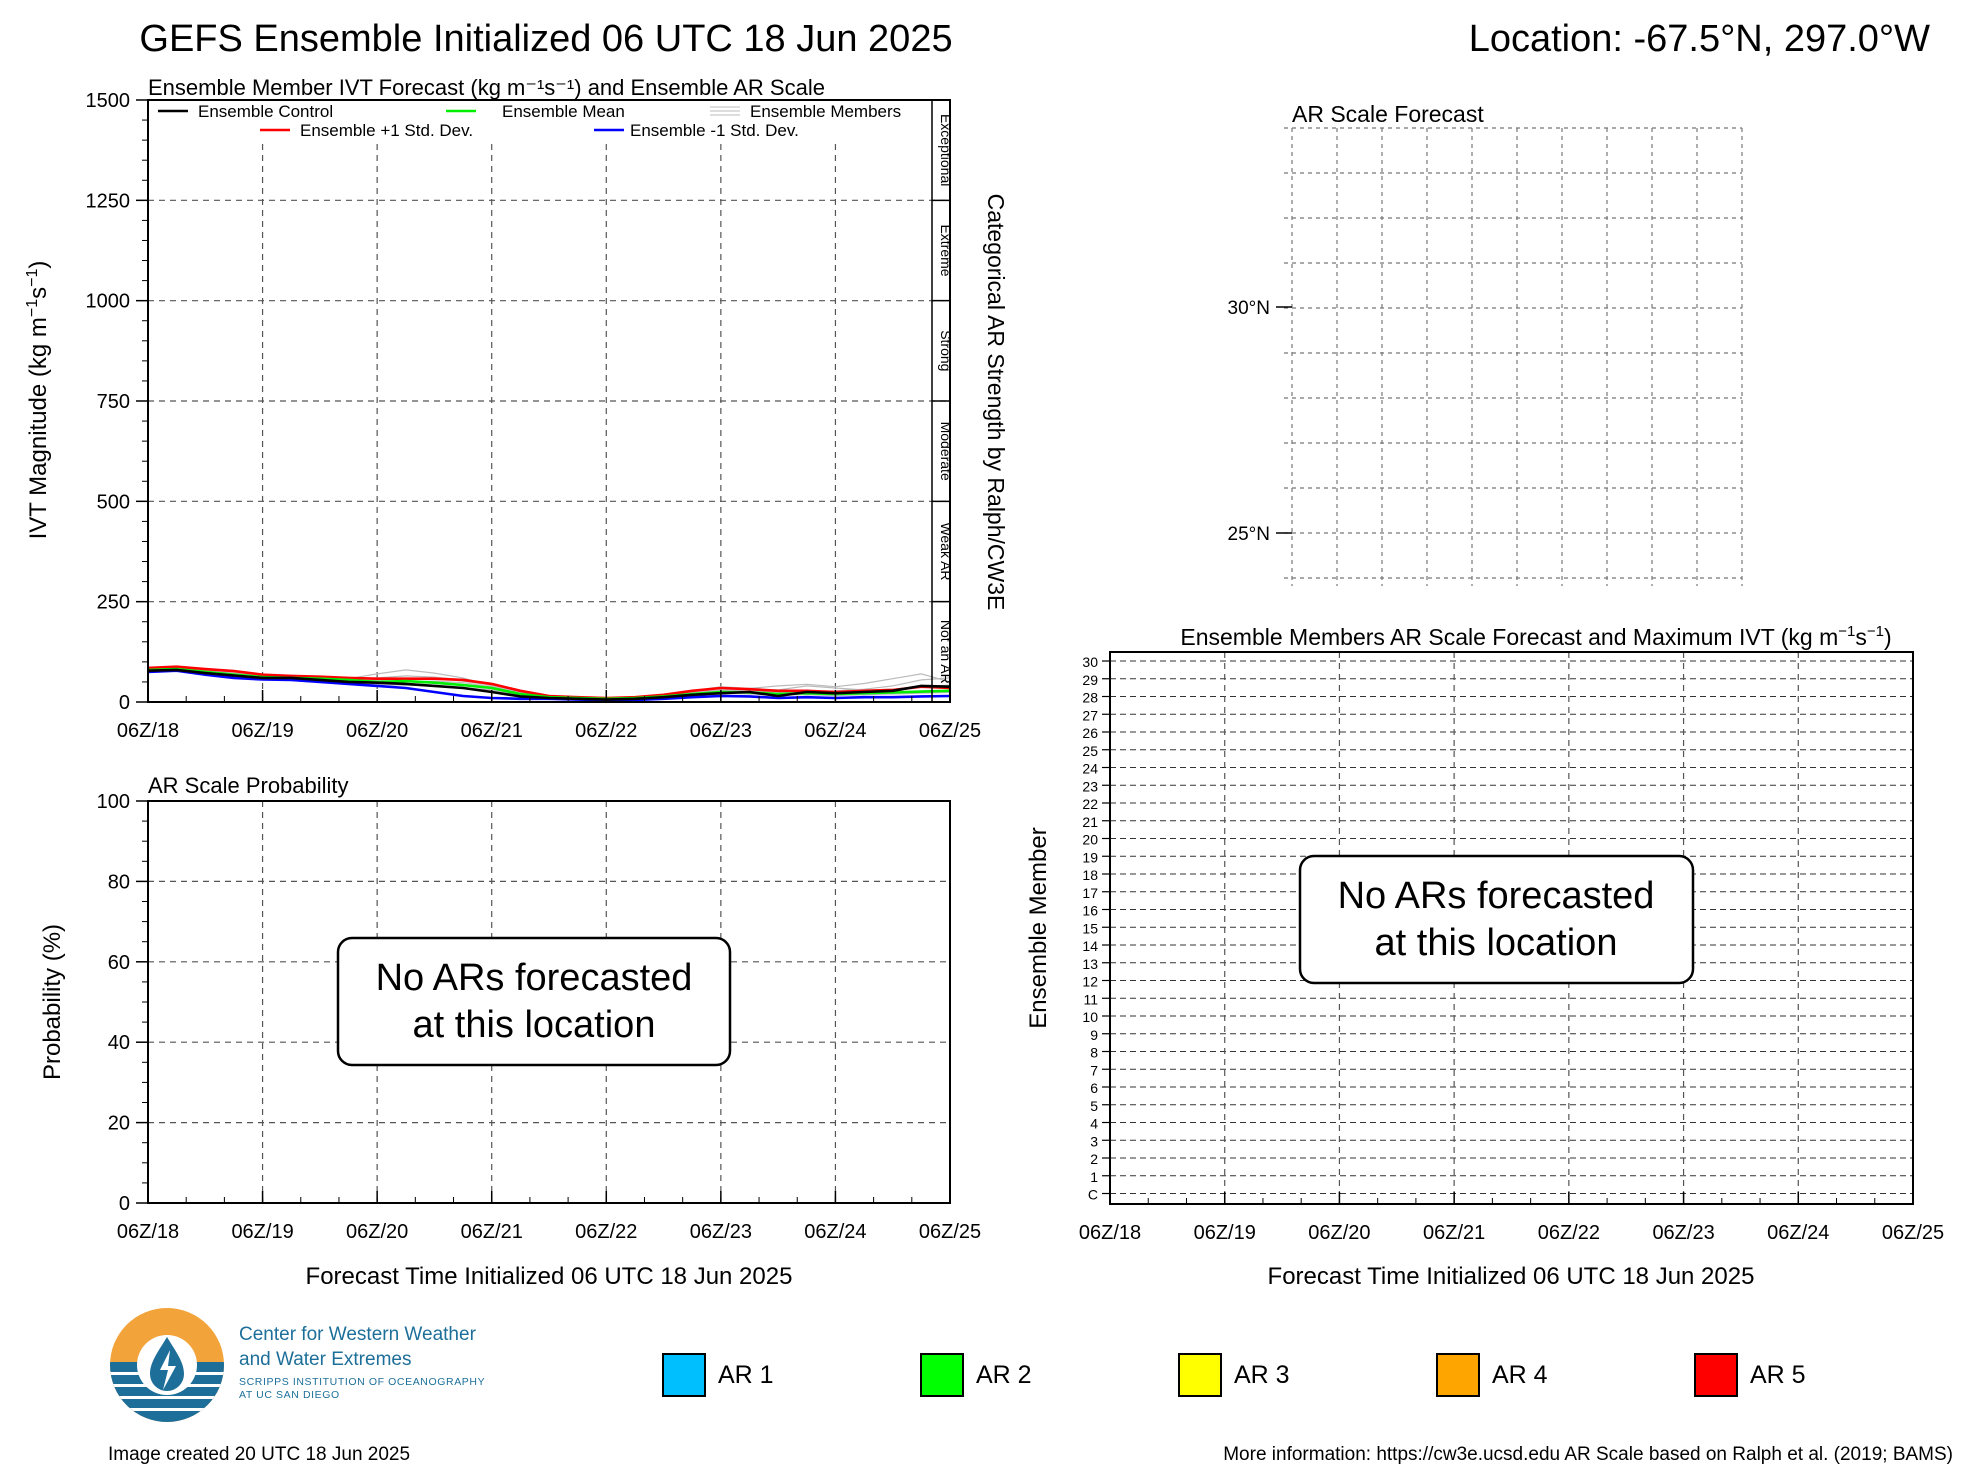 The height and width of the screenshot is (1480, 1967). I want to click on prob-y-tick-label: 80, so click(119, 882).